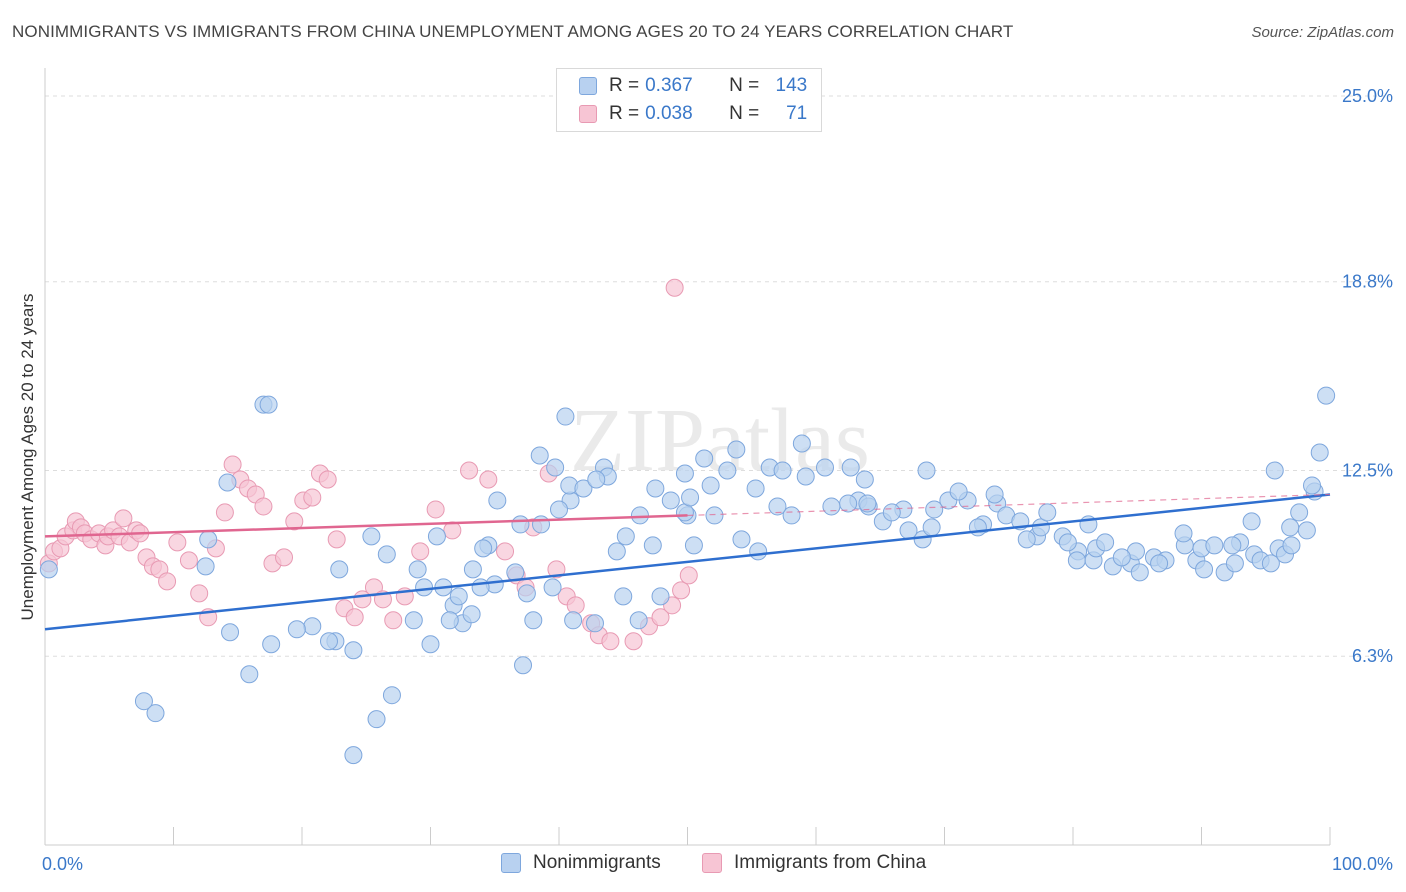  What do you see at coordinates (62, 864) in the screenshot?
I see `x-tick-label: 0.0%` at bounding box center [62, 864].